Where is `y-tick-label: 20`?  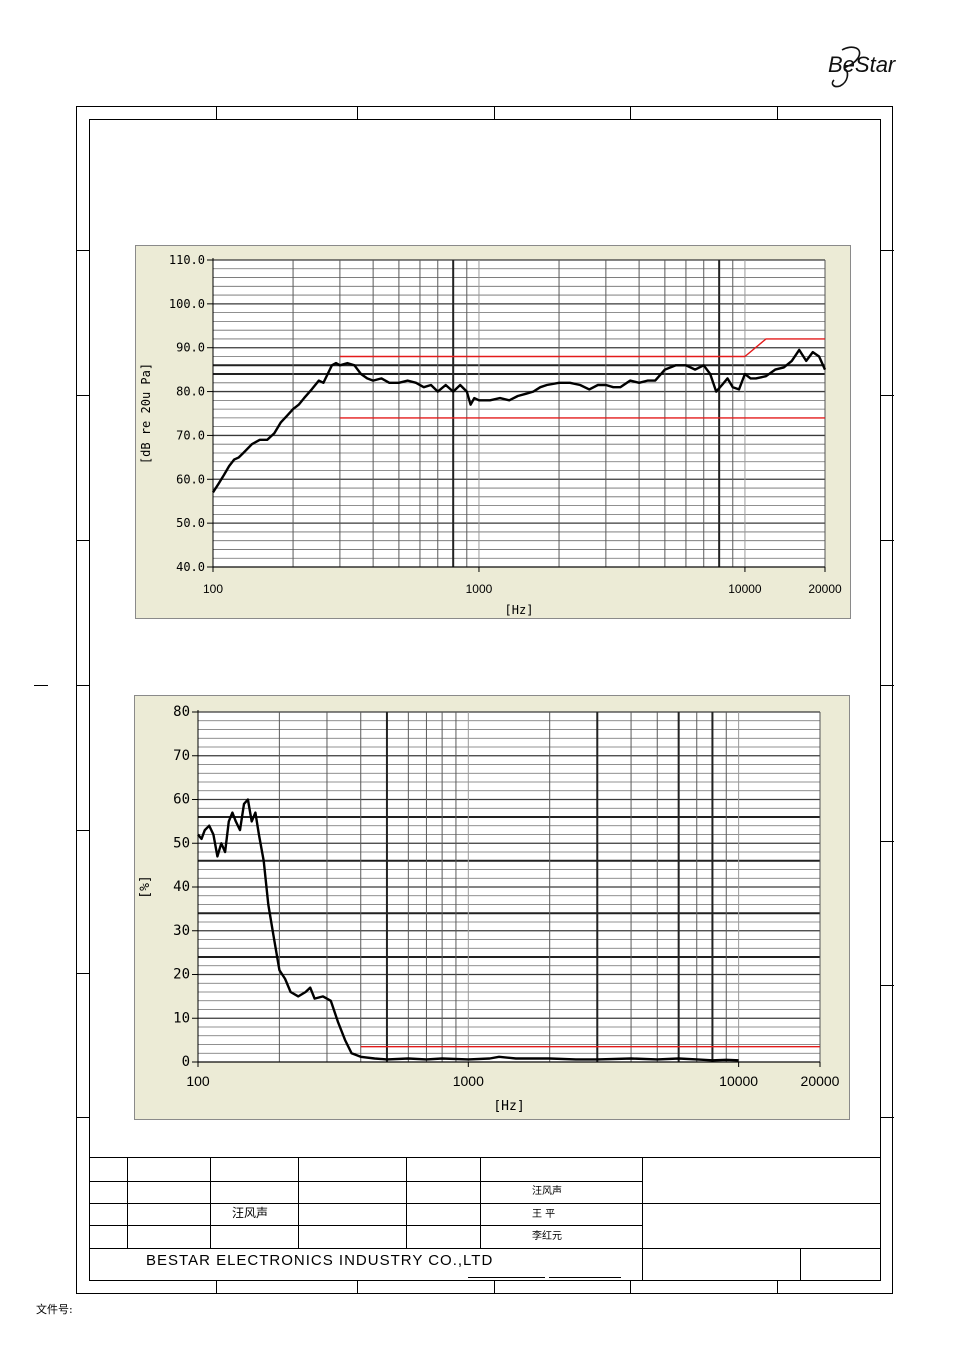
y-tick-label: 20 is located at coordinates (181, 975).